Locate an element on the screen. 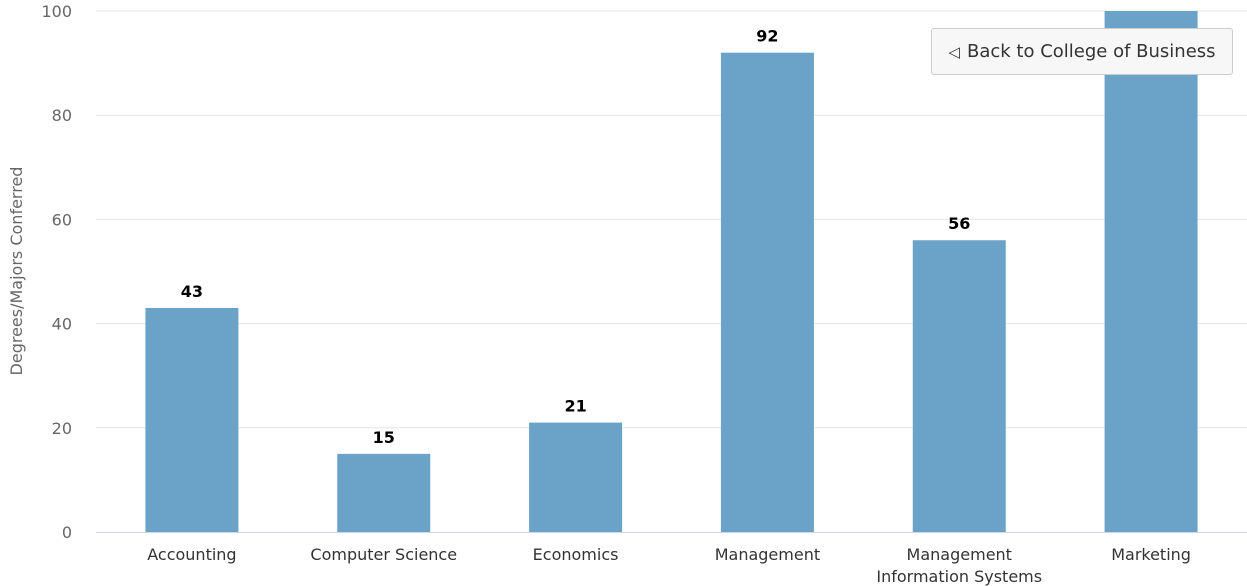 The width and height of the screenshot is (1247, 586). y-tick-label: 0 is located at coordinates (67, 532).